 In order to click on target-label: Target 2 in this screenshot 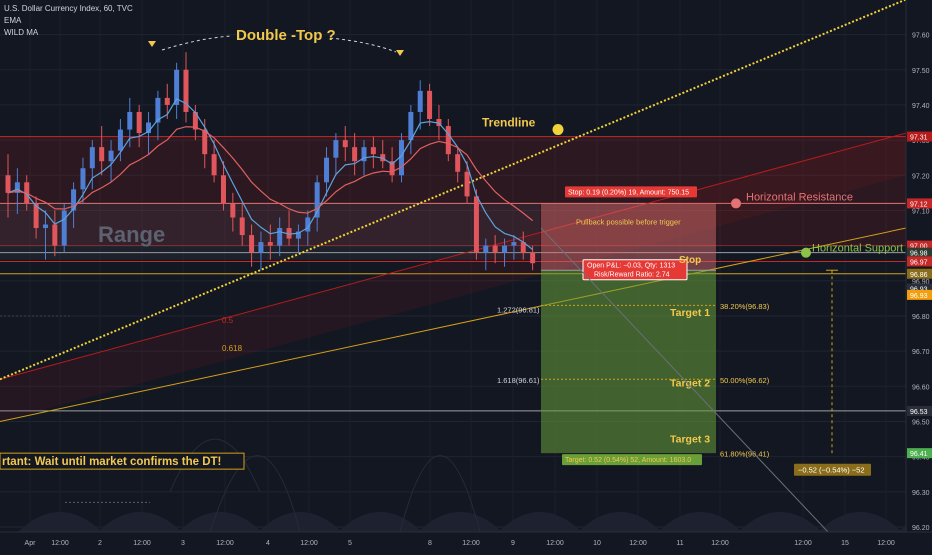, I will do `click(690, 383)`.